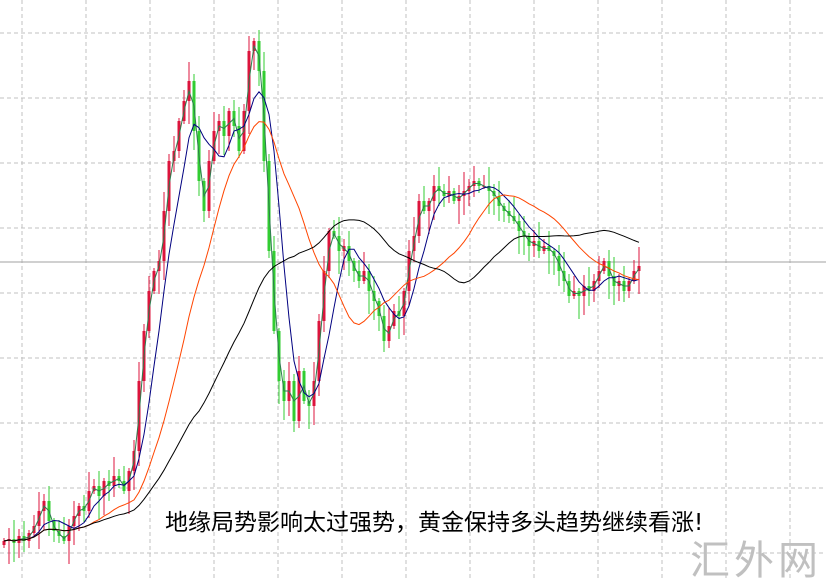 This screenshot has height=581, width=826. What do you see at coordinates (4, 543) in the screenshot?
I see `candle-up` at bounding box center [4, 543].